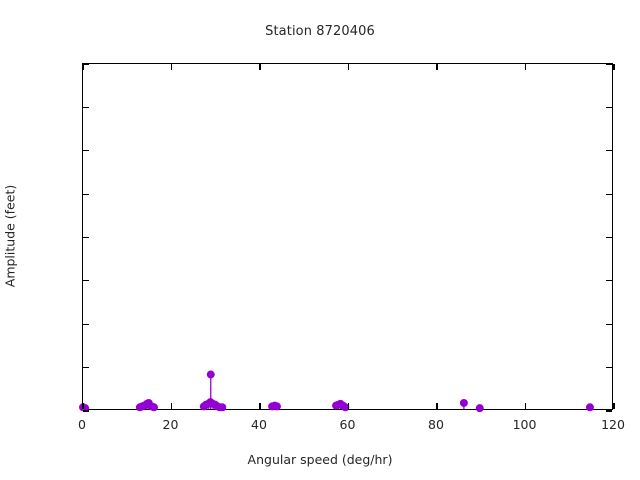 This screenshot has height=480, width=640. I want to click on y-axis-label-text: Amplitude (feet), so click(10, 236).